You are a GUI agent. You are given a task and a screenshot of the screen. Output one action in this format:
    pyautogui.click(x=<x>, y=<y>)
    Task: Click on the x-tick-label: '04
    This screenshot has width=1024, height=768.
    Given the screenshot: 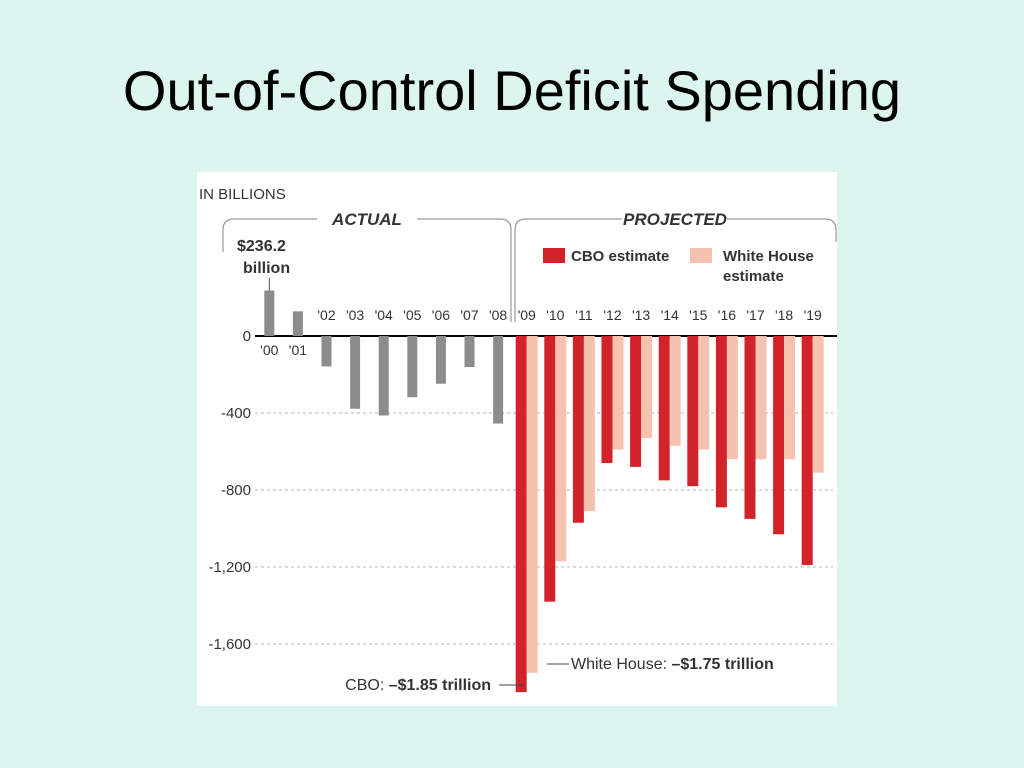 What is the action you would take?
    pyautogui.click(x=384, y=315)
    